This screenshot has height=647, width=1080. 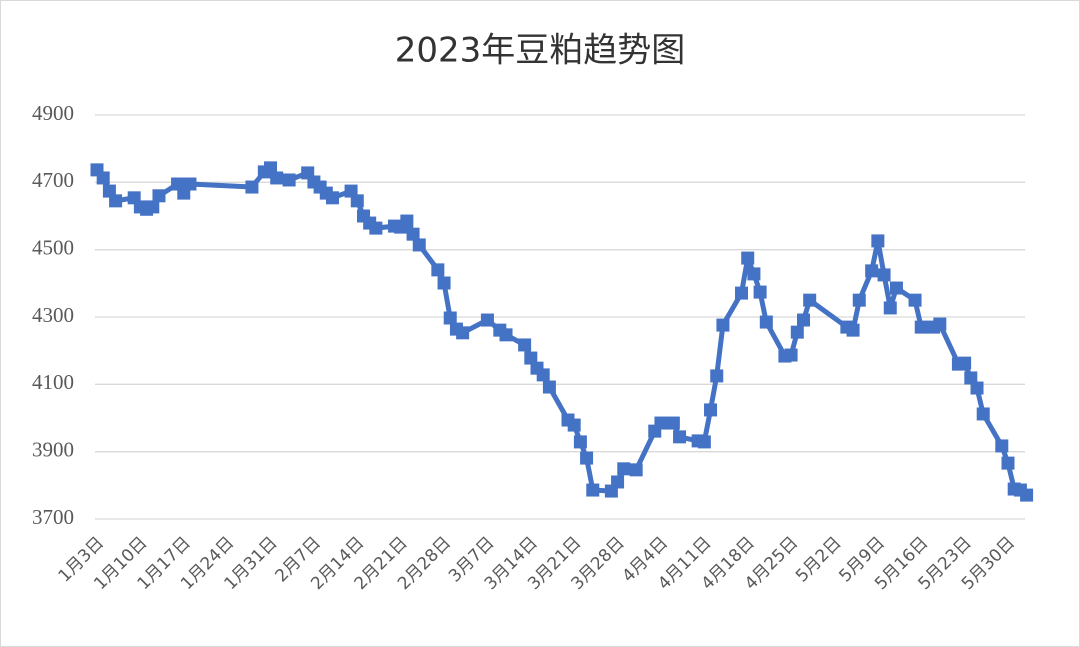 I want to click on y-tick-label: 4900, so click(x=53, y=113).